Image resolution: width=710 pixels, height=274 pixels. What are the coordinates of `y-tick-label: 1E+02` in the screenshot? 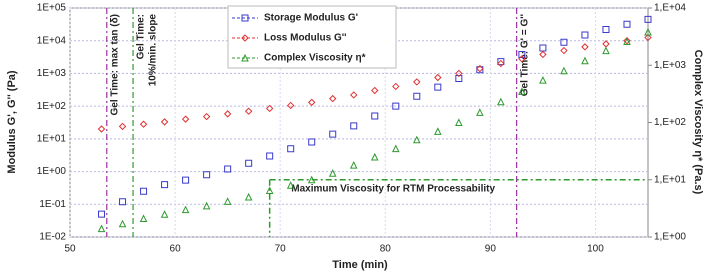 It's located at (52, 106).